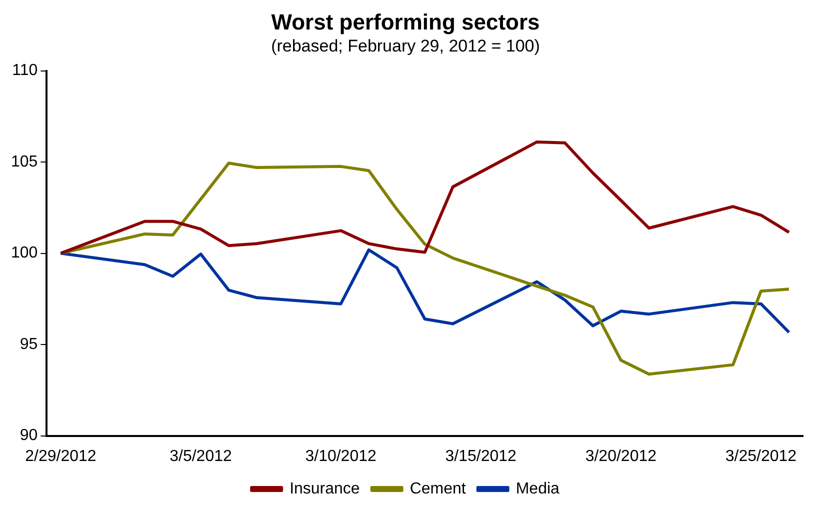 The height and width of the screenshot is (515, 817). What do you see at coordinates (538, 489) in the screenshot?
I see `legend-label: Media` at bounding box center [538, 489].